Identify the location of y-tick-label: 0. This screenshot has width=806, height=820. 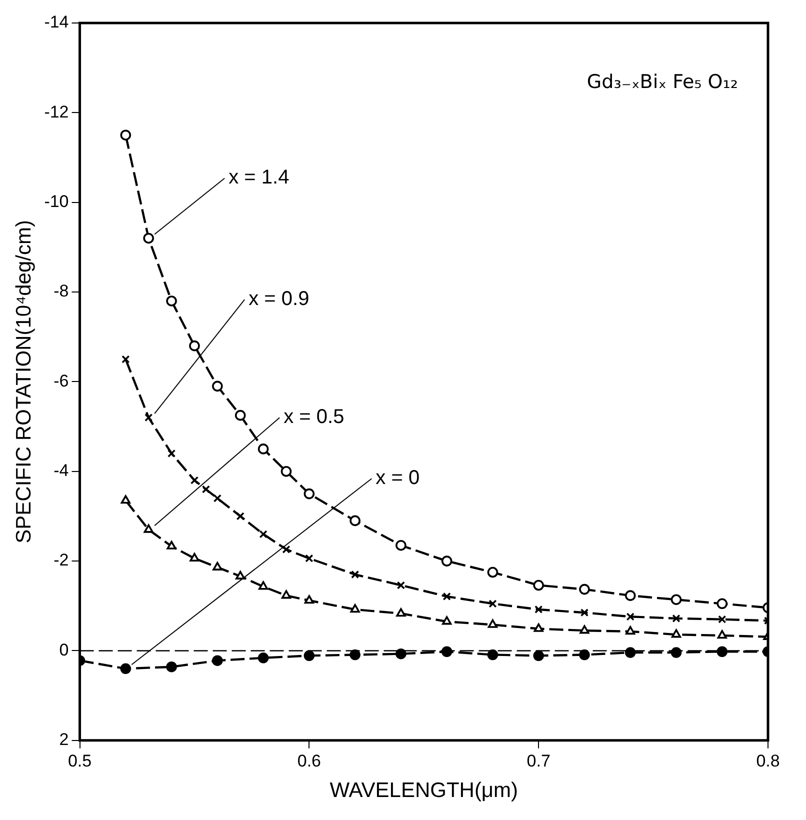
(64, 650).